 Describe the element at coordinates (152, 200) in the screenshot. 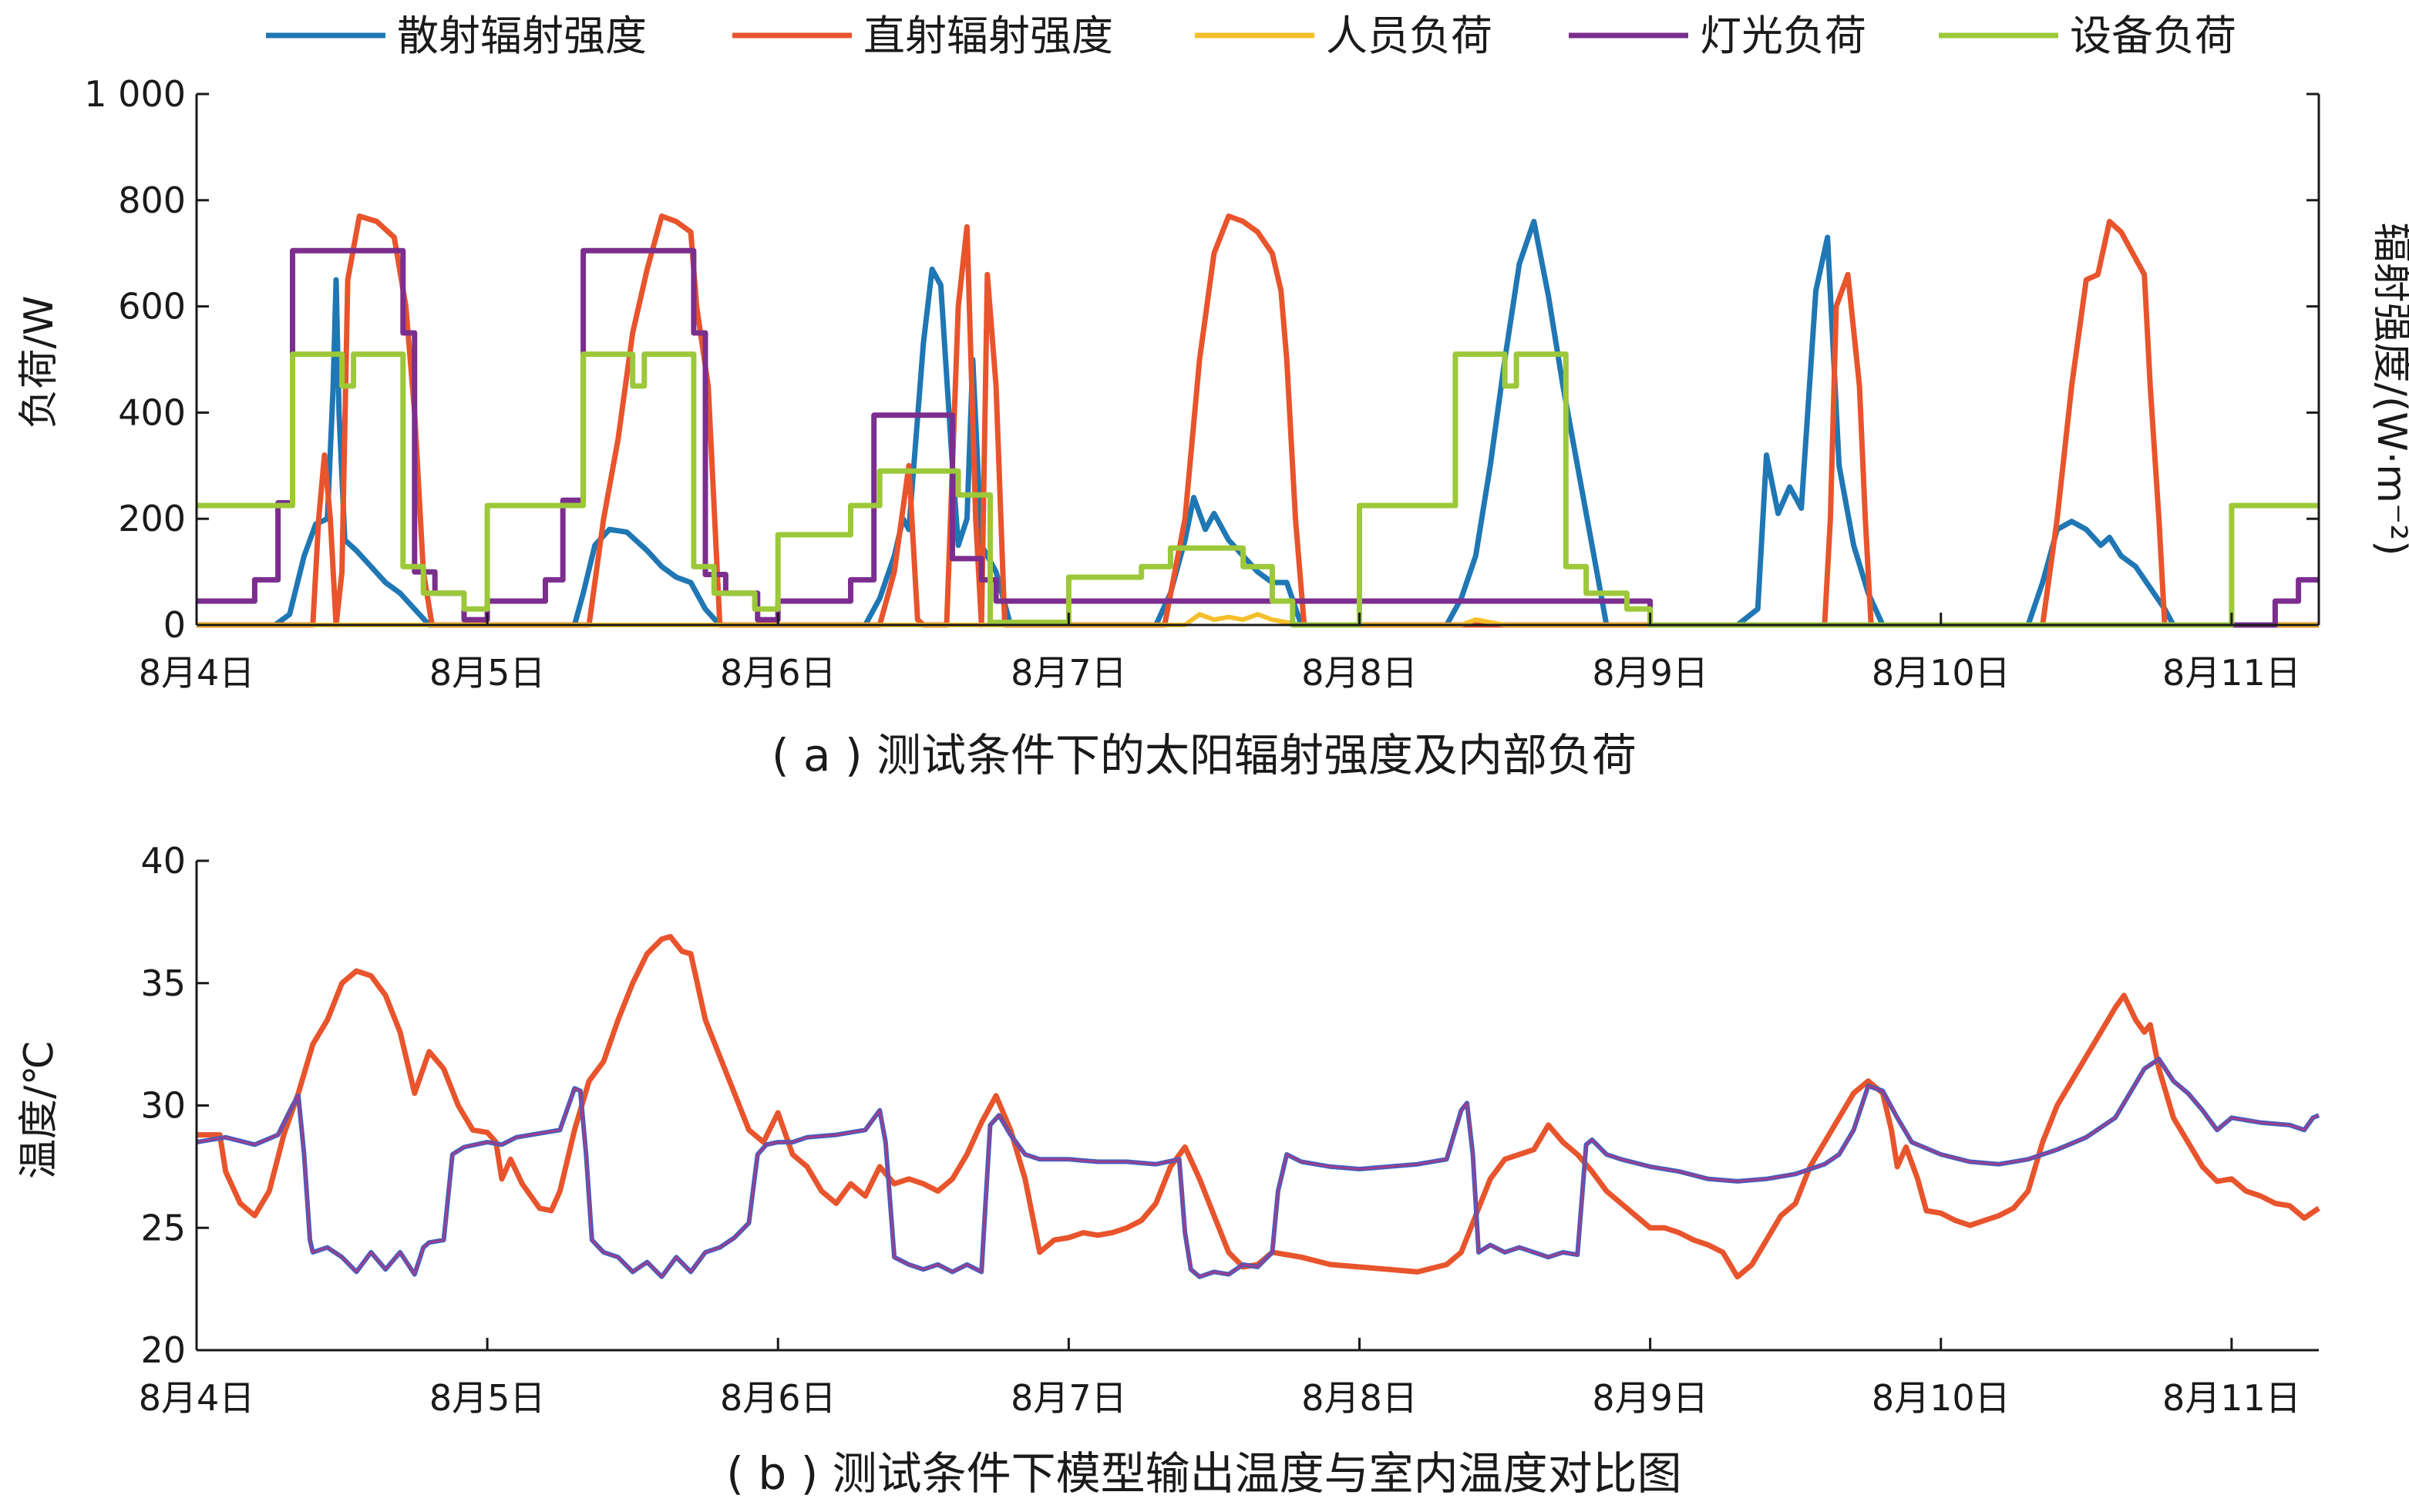

I see `panel-a-ytick-label: 800` at that location.